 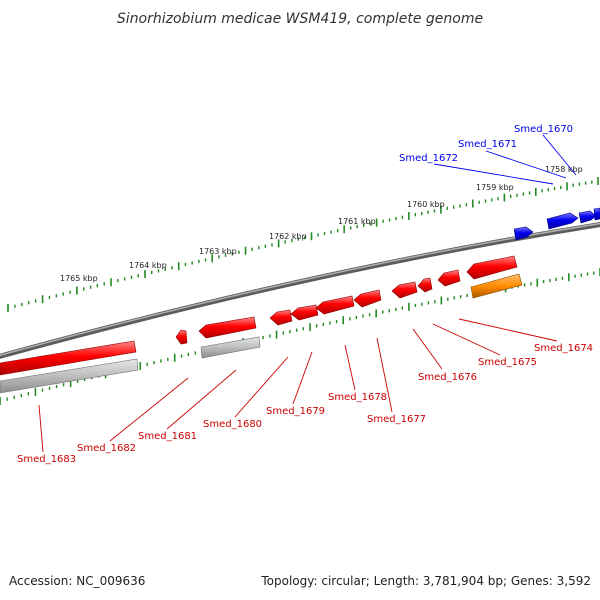 I want to click on rna-feature, so click(x=496, y=286).